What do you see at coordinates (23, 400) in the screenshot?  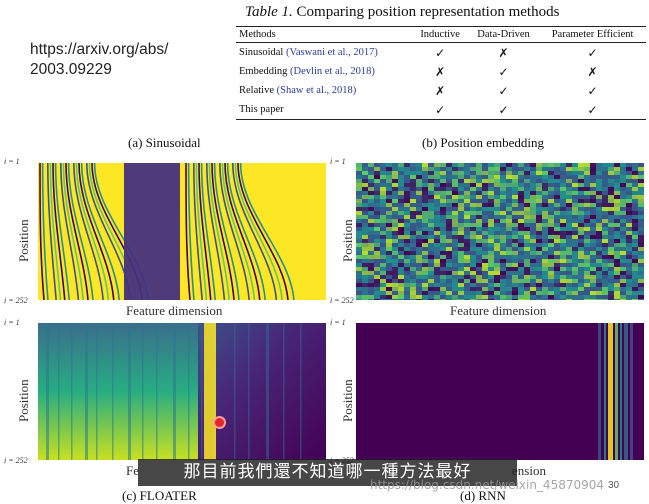 I see `panel-c-ylabel: Position` at bounding box center [23, 400].